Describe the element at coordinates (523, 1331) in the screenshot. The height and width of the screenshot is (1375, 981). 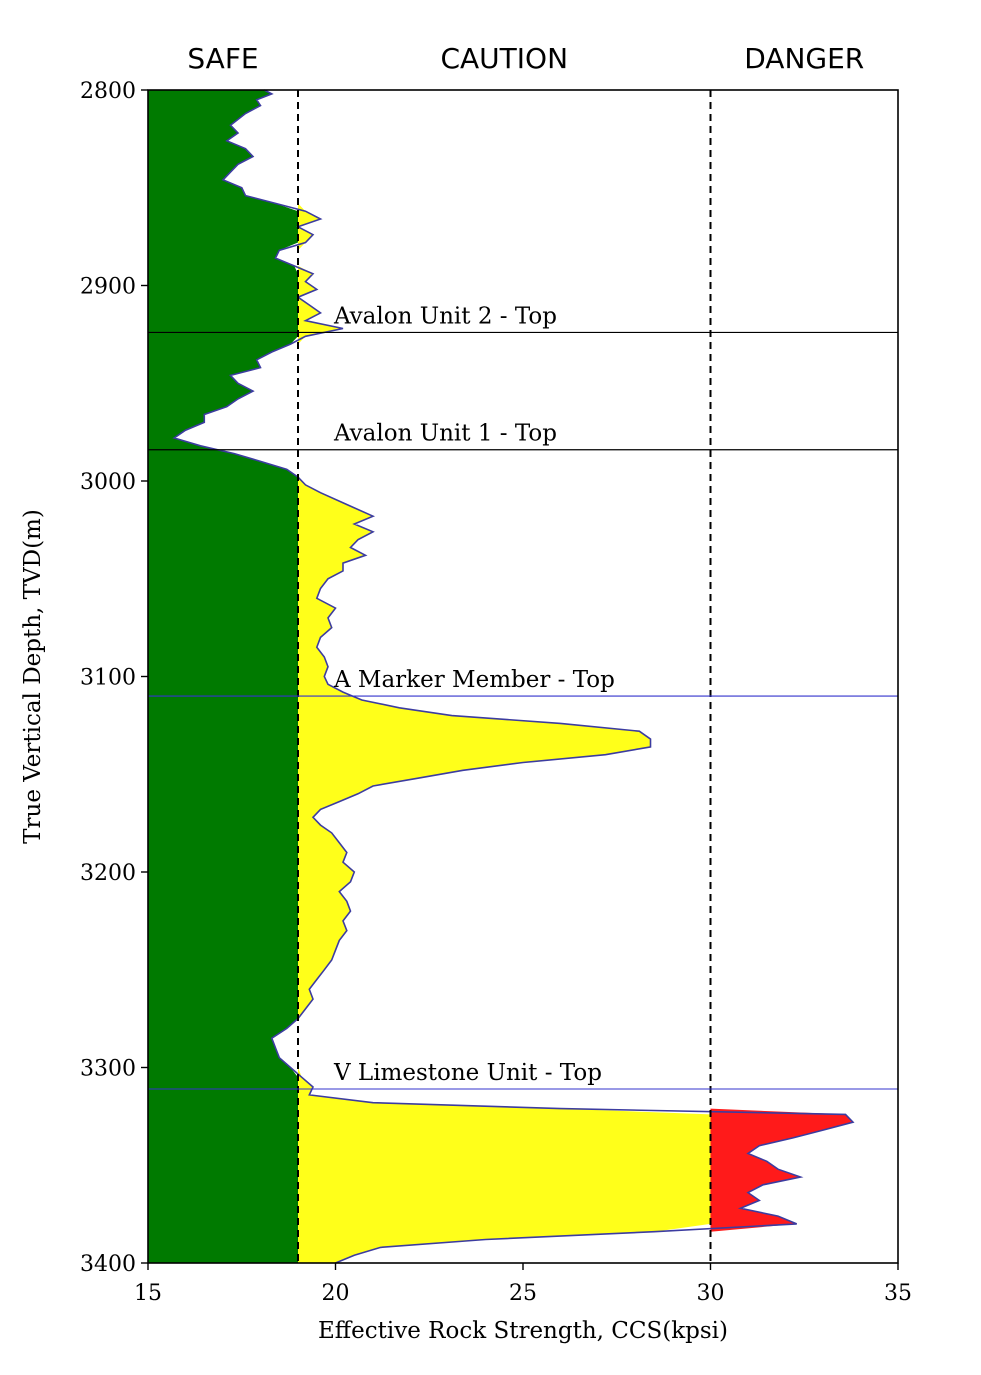
I see `x-axis-label: Effective Rock Strength, CCS(kpsi)` at that location.